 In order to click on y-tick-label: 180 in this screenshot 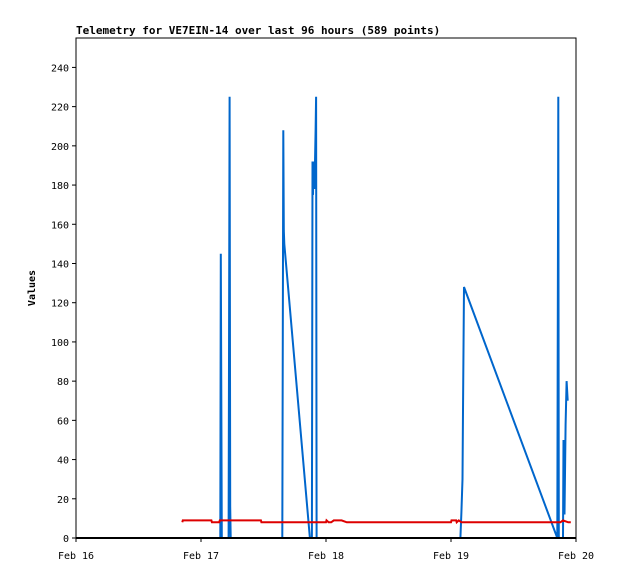, I will do `click(60, 186)`.